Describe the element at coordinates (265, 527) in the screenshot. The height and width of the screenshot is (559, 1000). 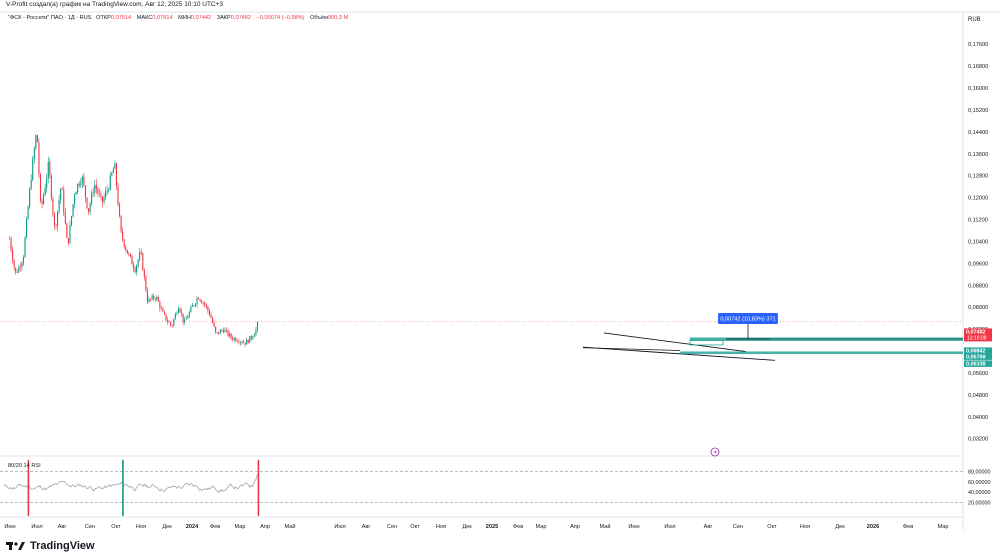
I see `x-tick-label: Апр` at that location.